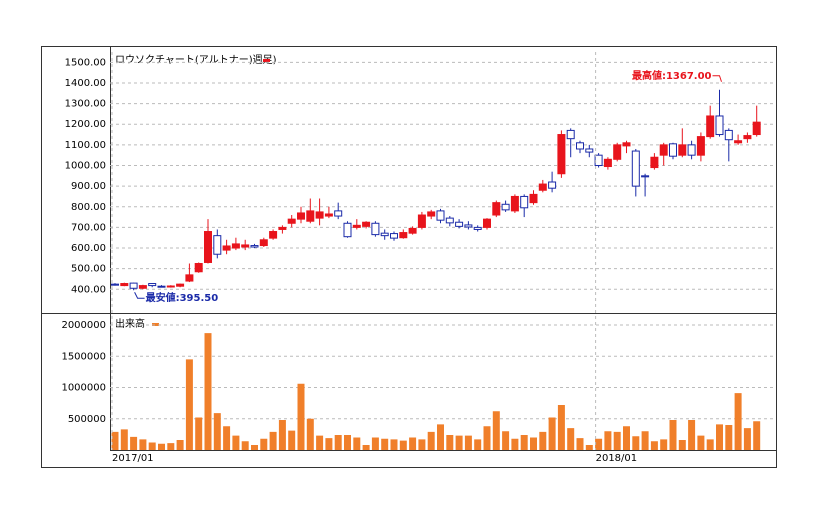 This screenshot has height=524, width=815. Describe the element at coordinates (266, 60) in the screenshot. I see `legend-swatch` at that location.